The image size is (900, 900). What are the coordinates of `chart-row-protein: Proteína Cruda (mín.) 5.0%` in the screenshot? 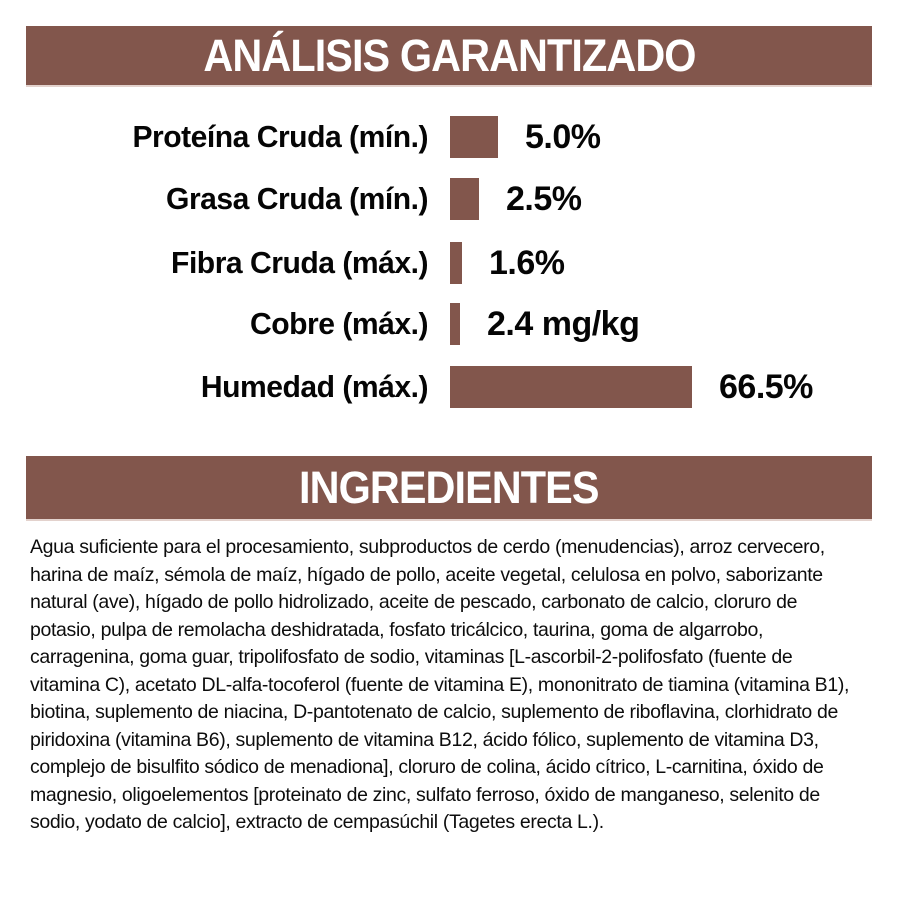 It's located at (450, 137).